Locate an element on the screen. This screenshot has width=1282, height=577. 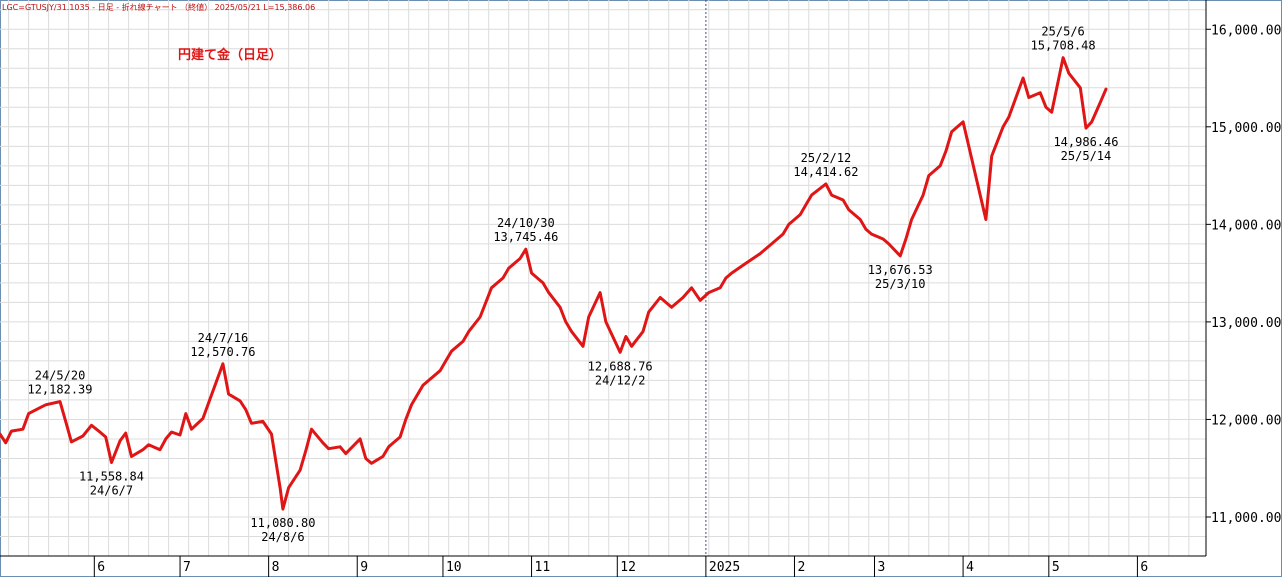
x-tick-label: 7 is located at coordinates (187, 567).